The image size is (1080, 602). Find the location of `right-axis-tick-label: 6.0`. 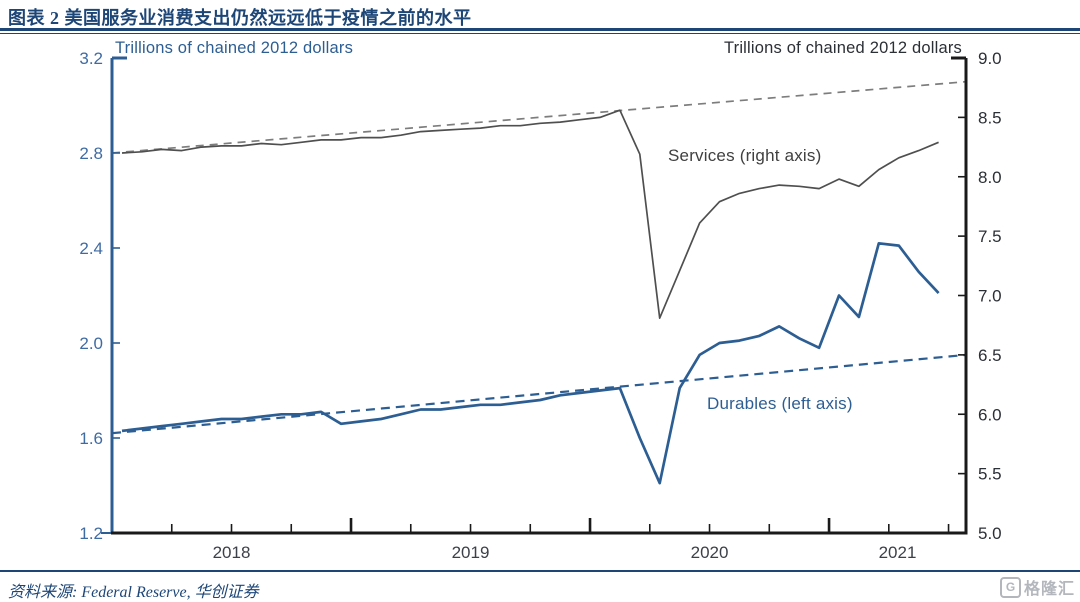

right-axis-tick-label: 6.0 is located at coordinates (990, 414).